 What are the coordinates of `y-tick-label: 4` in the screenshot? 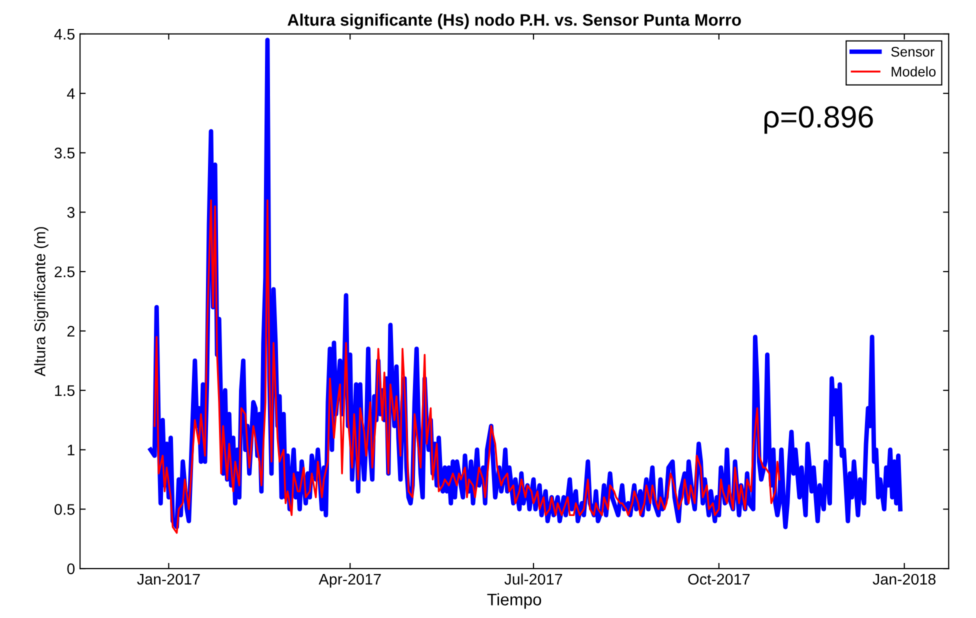 It's located at (71, 93).